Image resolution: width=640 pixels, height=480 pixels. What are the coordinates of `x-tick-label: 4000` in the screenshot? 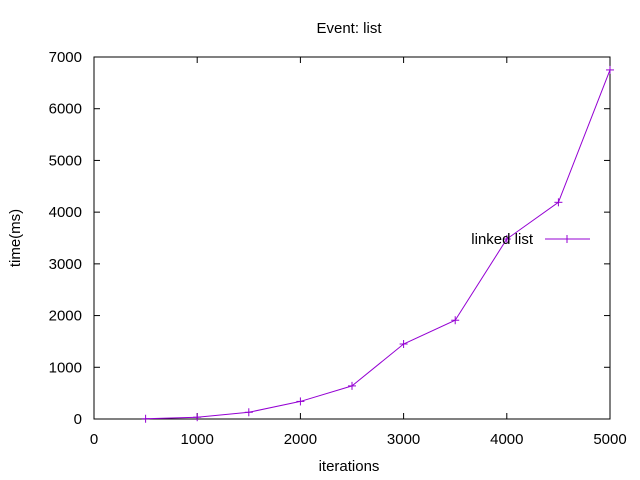 It's located at (506, 439).